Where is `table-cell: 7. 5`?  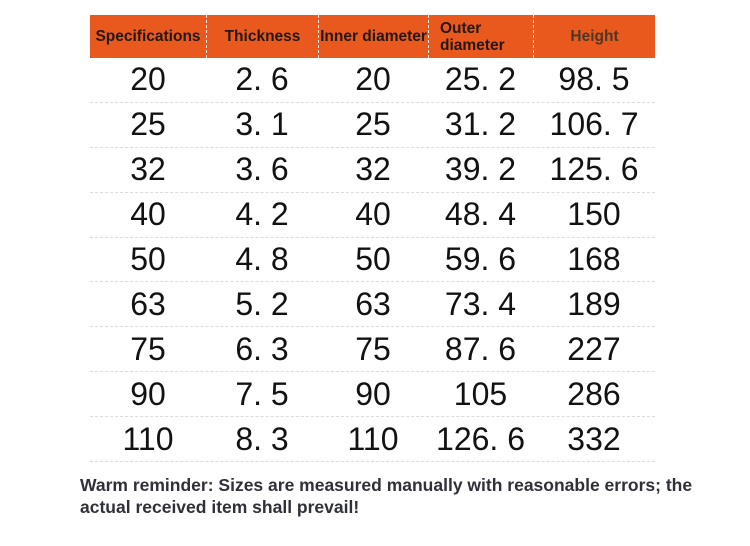
table-cell: 7. 5 is located at coordinates (262, 393).